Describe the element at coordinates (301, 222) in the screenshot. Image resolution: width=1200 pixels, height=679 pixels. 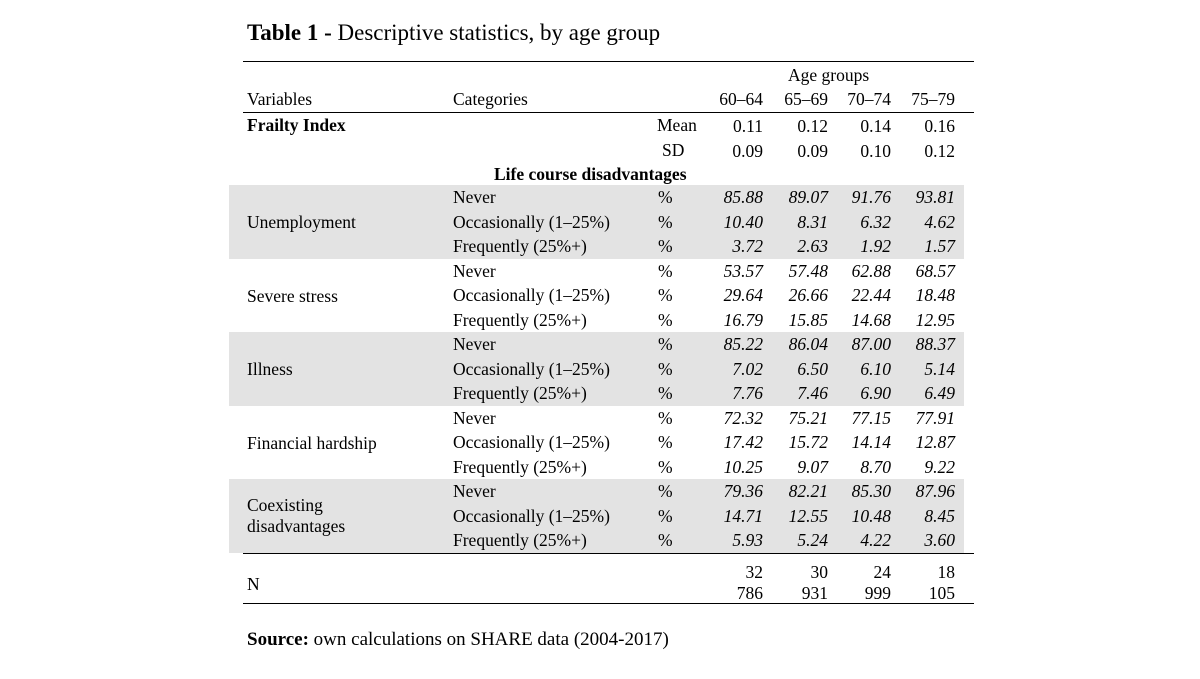
I see `variable-label: Unemployment` at that location.